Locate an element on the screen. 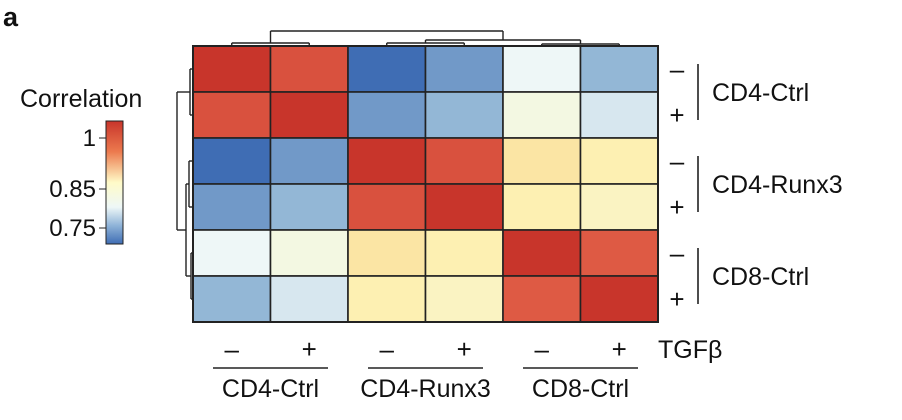 This screenshot has height=420, width=902. heatmap-cell-r1-c3 is located at coordinates (464, 115).